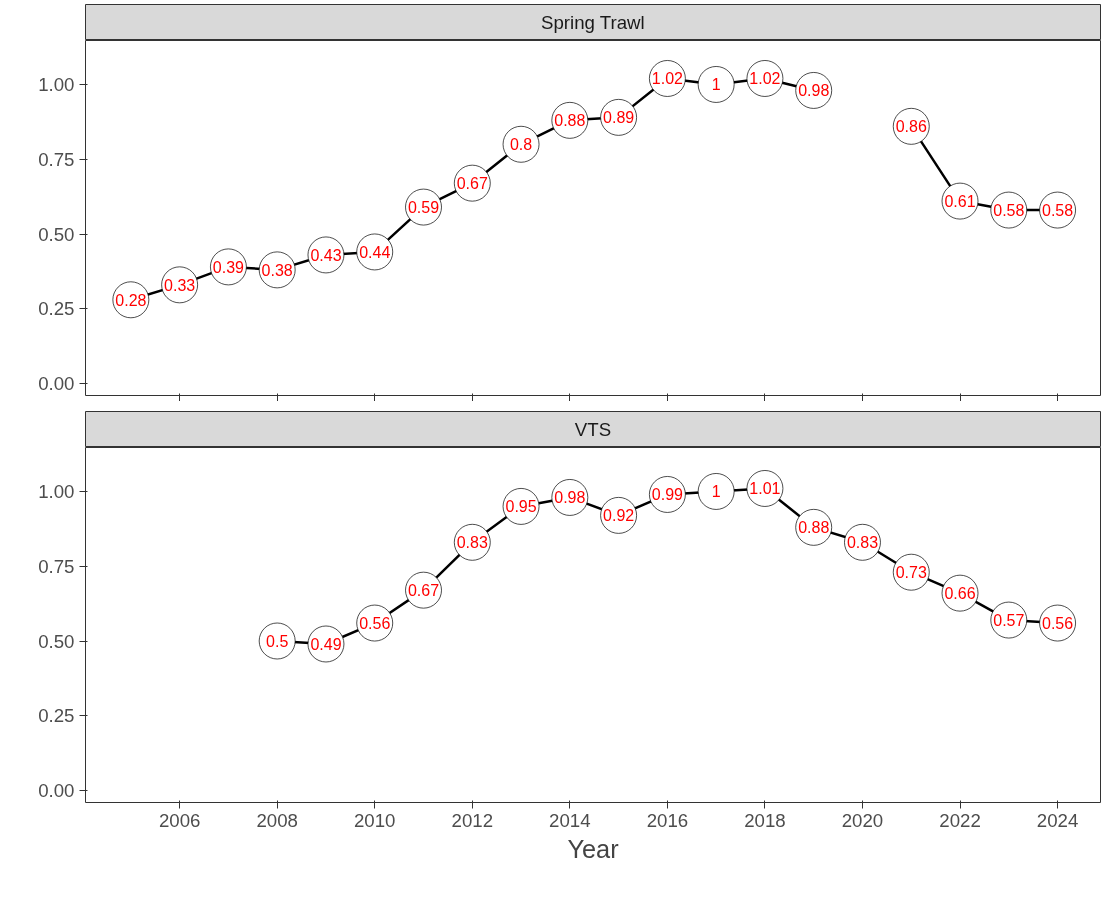 The image size is (1115, 911). Describe the element at coordinates (521, 507) in the screenshot. I see `data-label: 0.95` at that location.